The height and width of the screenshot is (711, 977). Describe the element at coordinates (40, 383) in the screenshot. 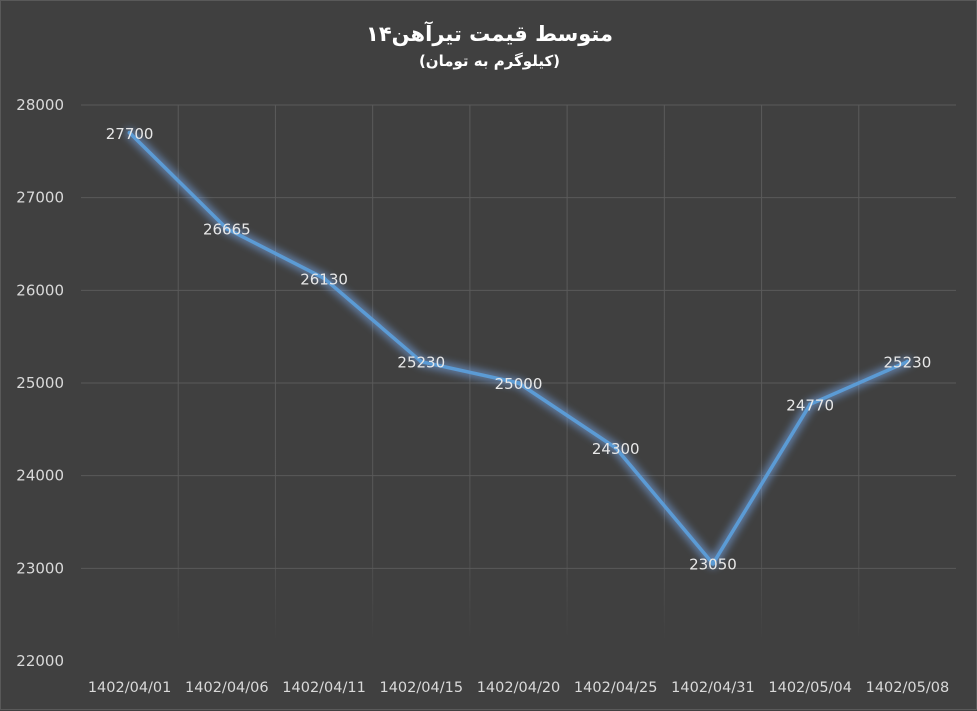

I see `y-tick-label: 25000` at that location.